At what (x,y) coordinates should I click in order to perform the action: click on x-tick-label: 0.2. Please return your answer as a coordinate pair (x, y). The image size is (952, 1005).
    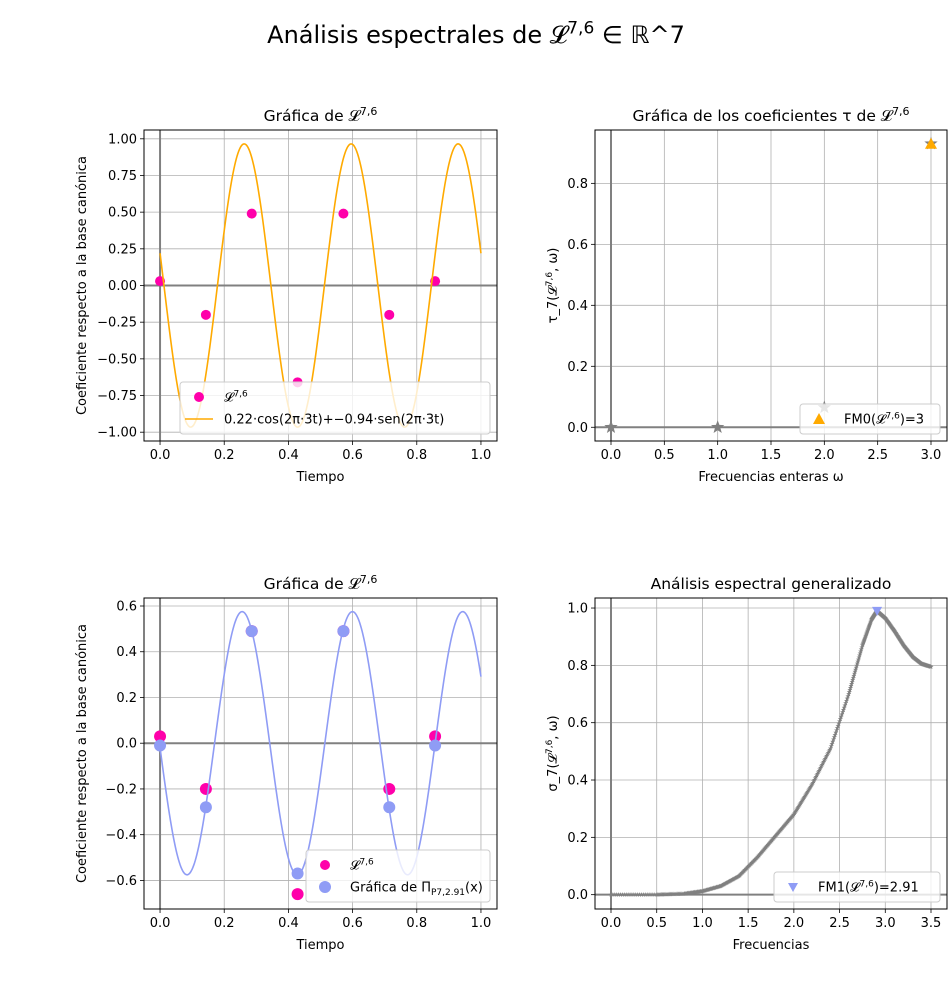
    Looking at the image, I should click on (224, 455).